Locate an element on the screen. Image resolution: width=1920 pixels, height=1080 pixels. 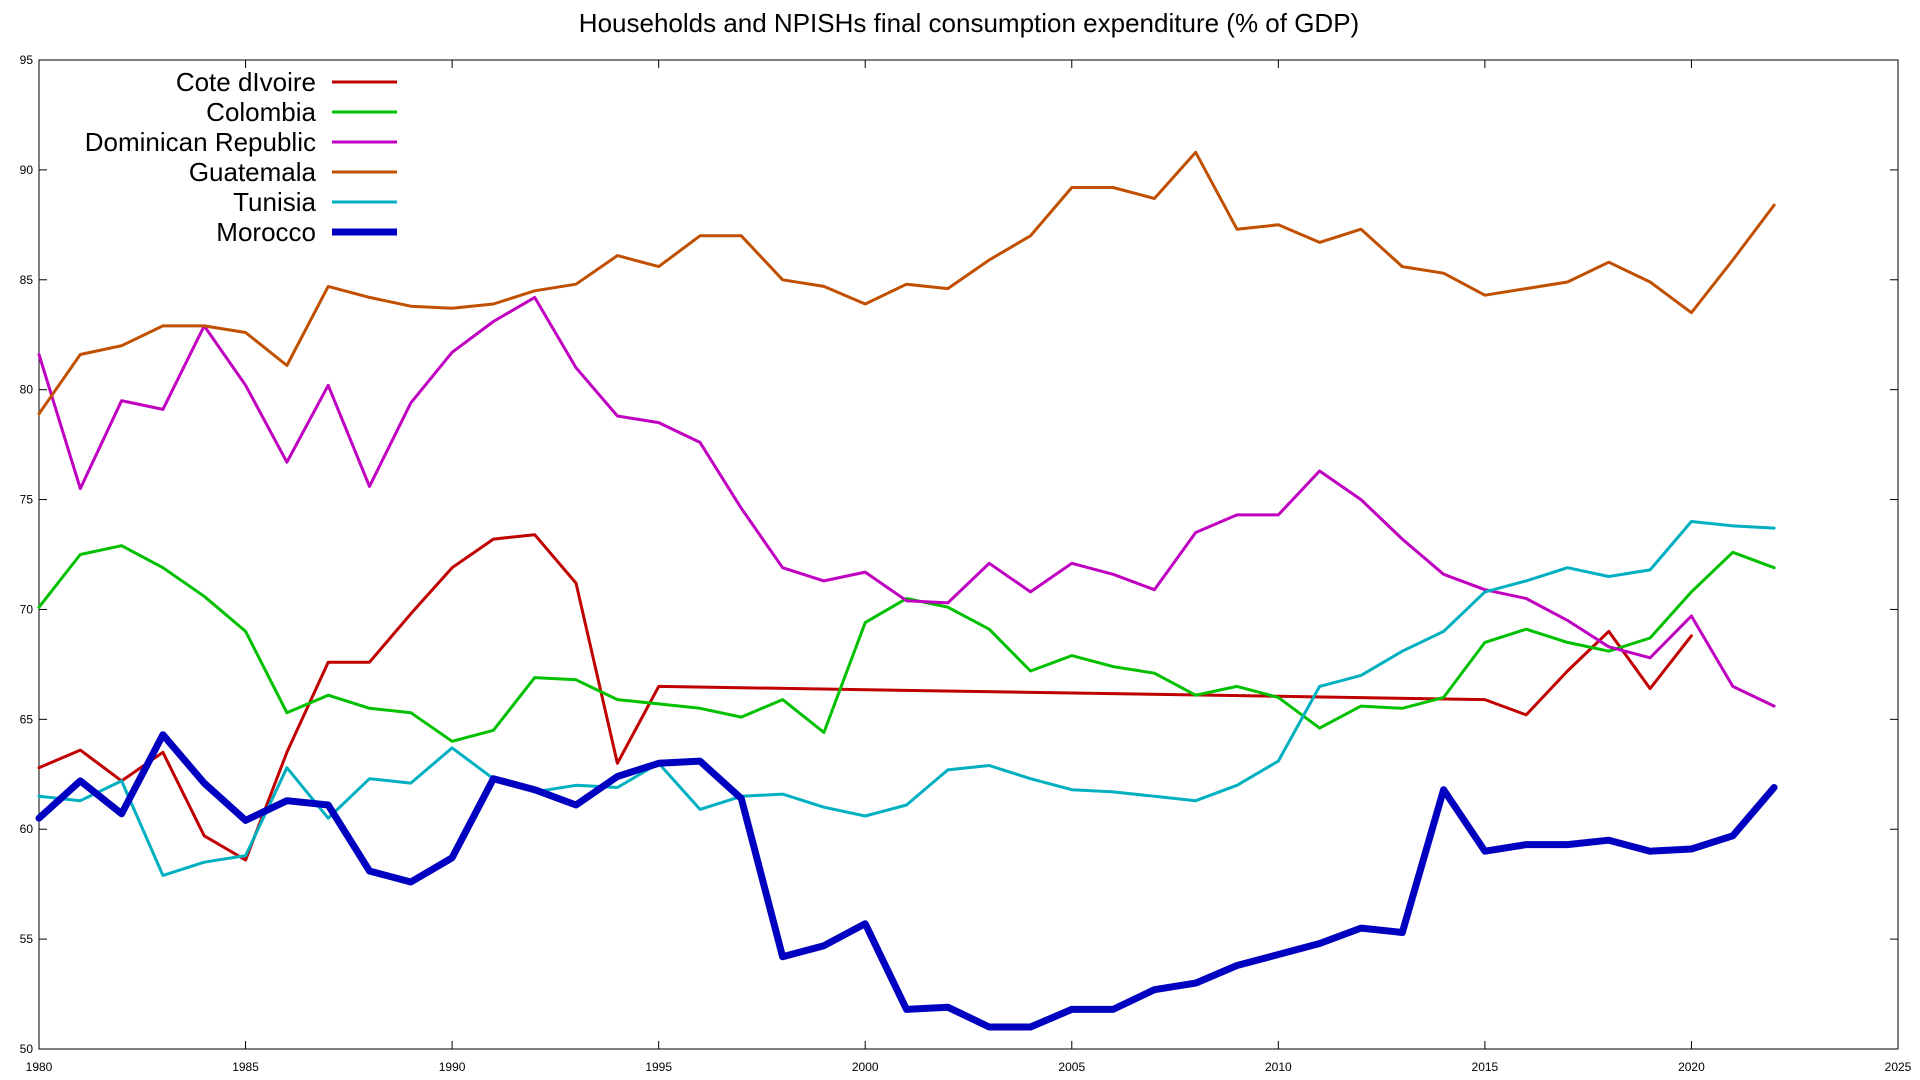
x-tick-label: 2015 is located at coordinates (1485, 1067).